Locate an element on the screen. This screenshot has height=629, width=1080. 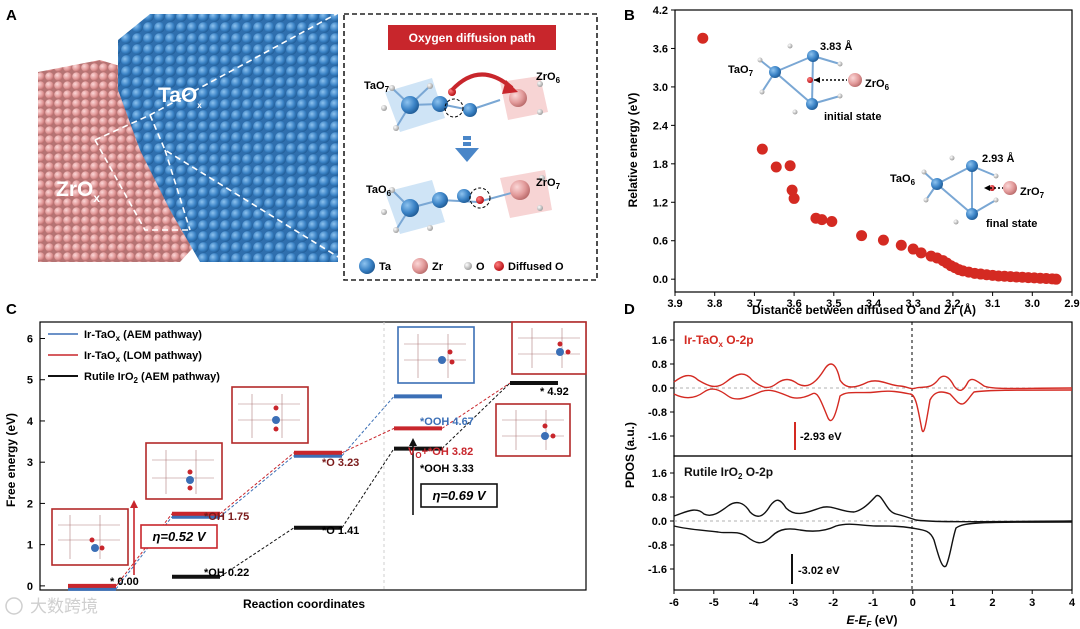
legend-zr-icon is located at coordinates (420, 266).